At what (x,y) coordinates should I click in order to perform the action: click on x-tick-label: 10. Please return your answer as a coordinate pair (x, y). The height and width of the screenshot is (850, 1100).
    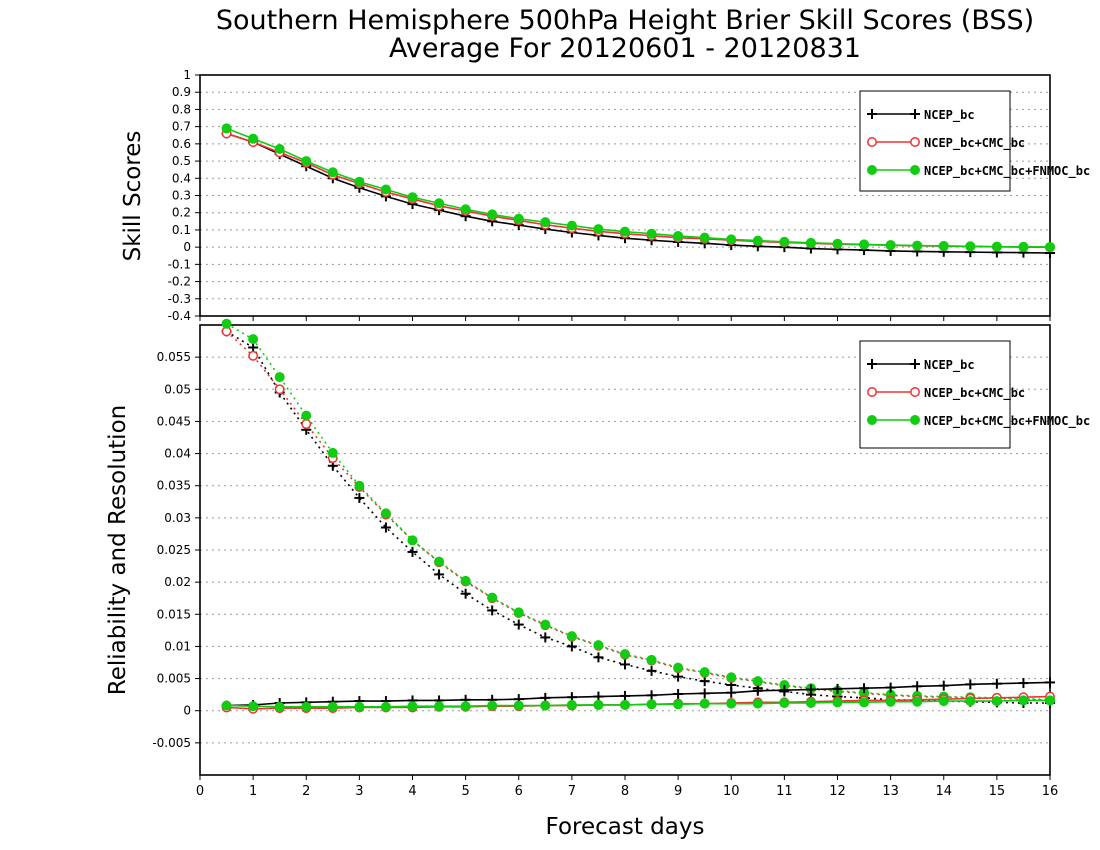
    Looking at the image, I should click on (731, 791).